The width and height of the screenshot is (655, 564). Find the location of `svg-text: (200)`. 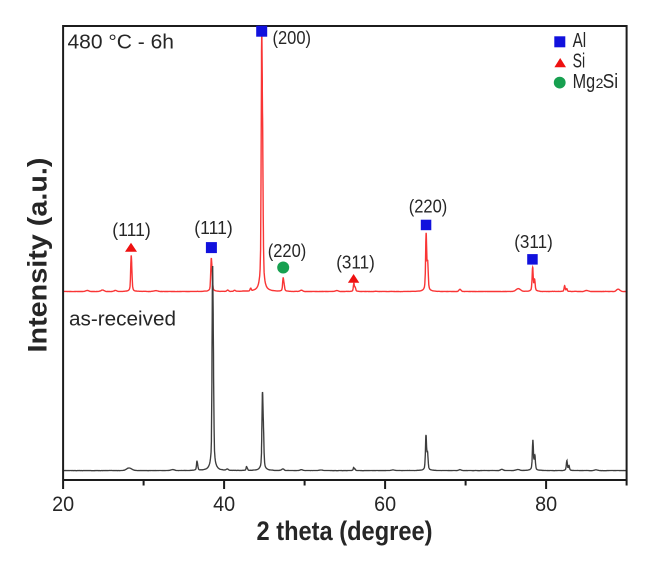

svg-text: (200) is located at coordinates (292, 38).